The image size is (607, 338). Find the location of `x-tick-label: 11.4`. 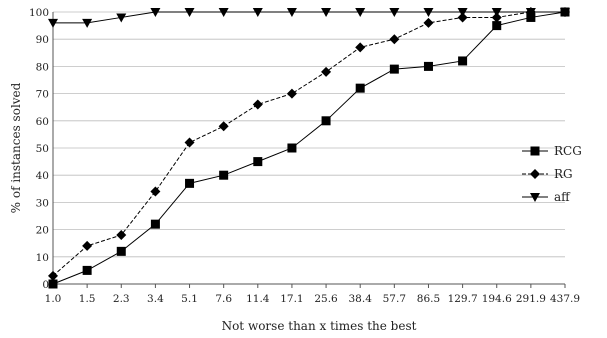

x-tick-label: 11.4 is located at coordinates (258, 299).